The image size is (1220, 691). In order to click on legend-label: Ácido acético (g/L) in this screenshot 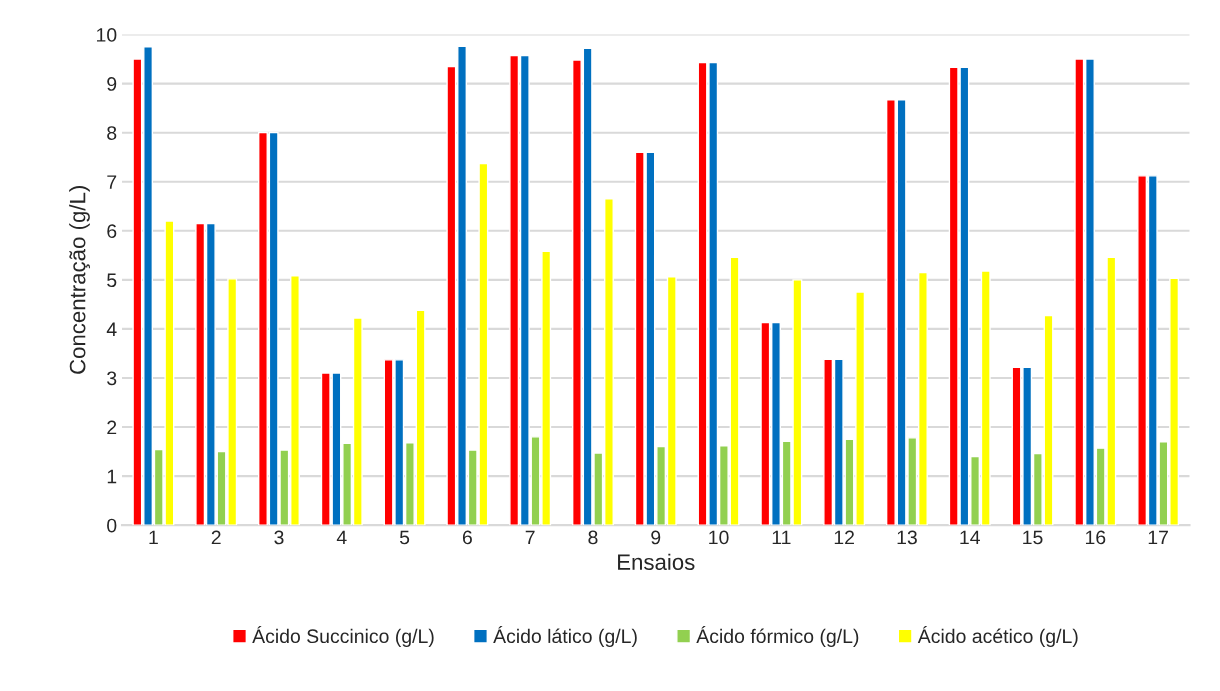, I will do `click(997, 636)`.